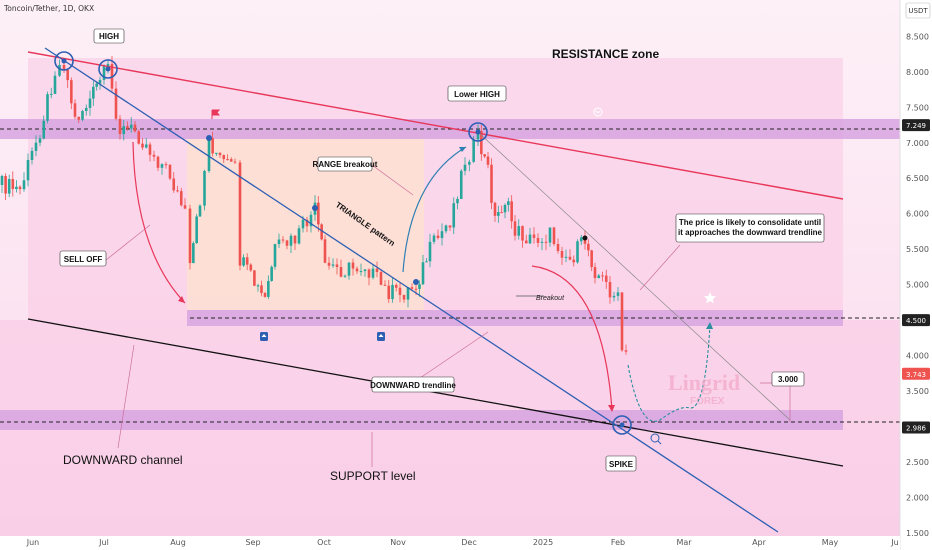 This screenshot has width=932, height=550. Describe the element at coordinates (434, 209) in the screenshot. I see `range-breakout-arrow` at that location.